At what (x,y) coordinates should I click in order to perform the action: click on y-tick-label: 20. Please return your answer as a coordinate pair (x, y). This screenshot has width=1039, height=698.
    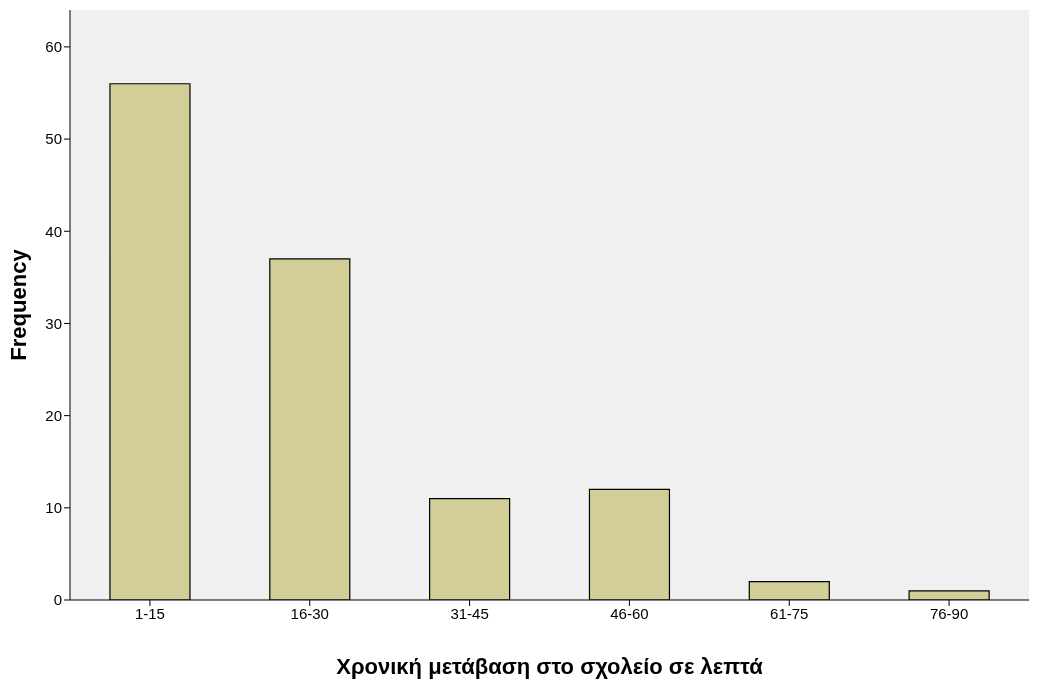
    Looking at the image, I should click on (53, 415).